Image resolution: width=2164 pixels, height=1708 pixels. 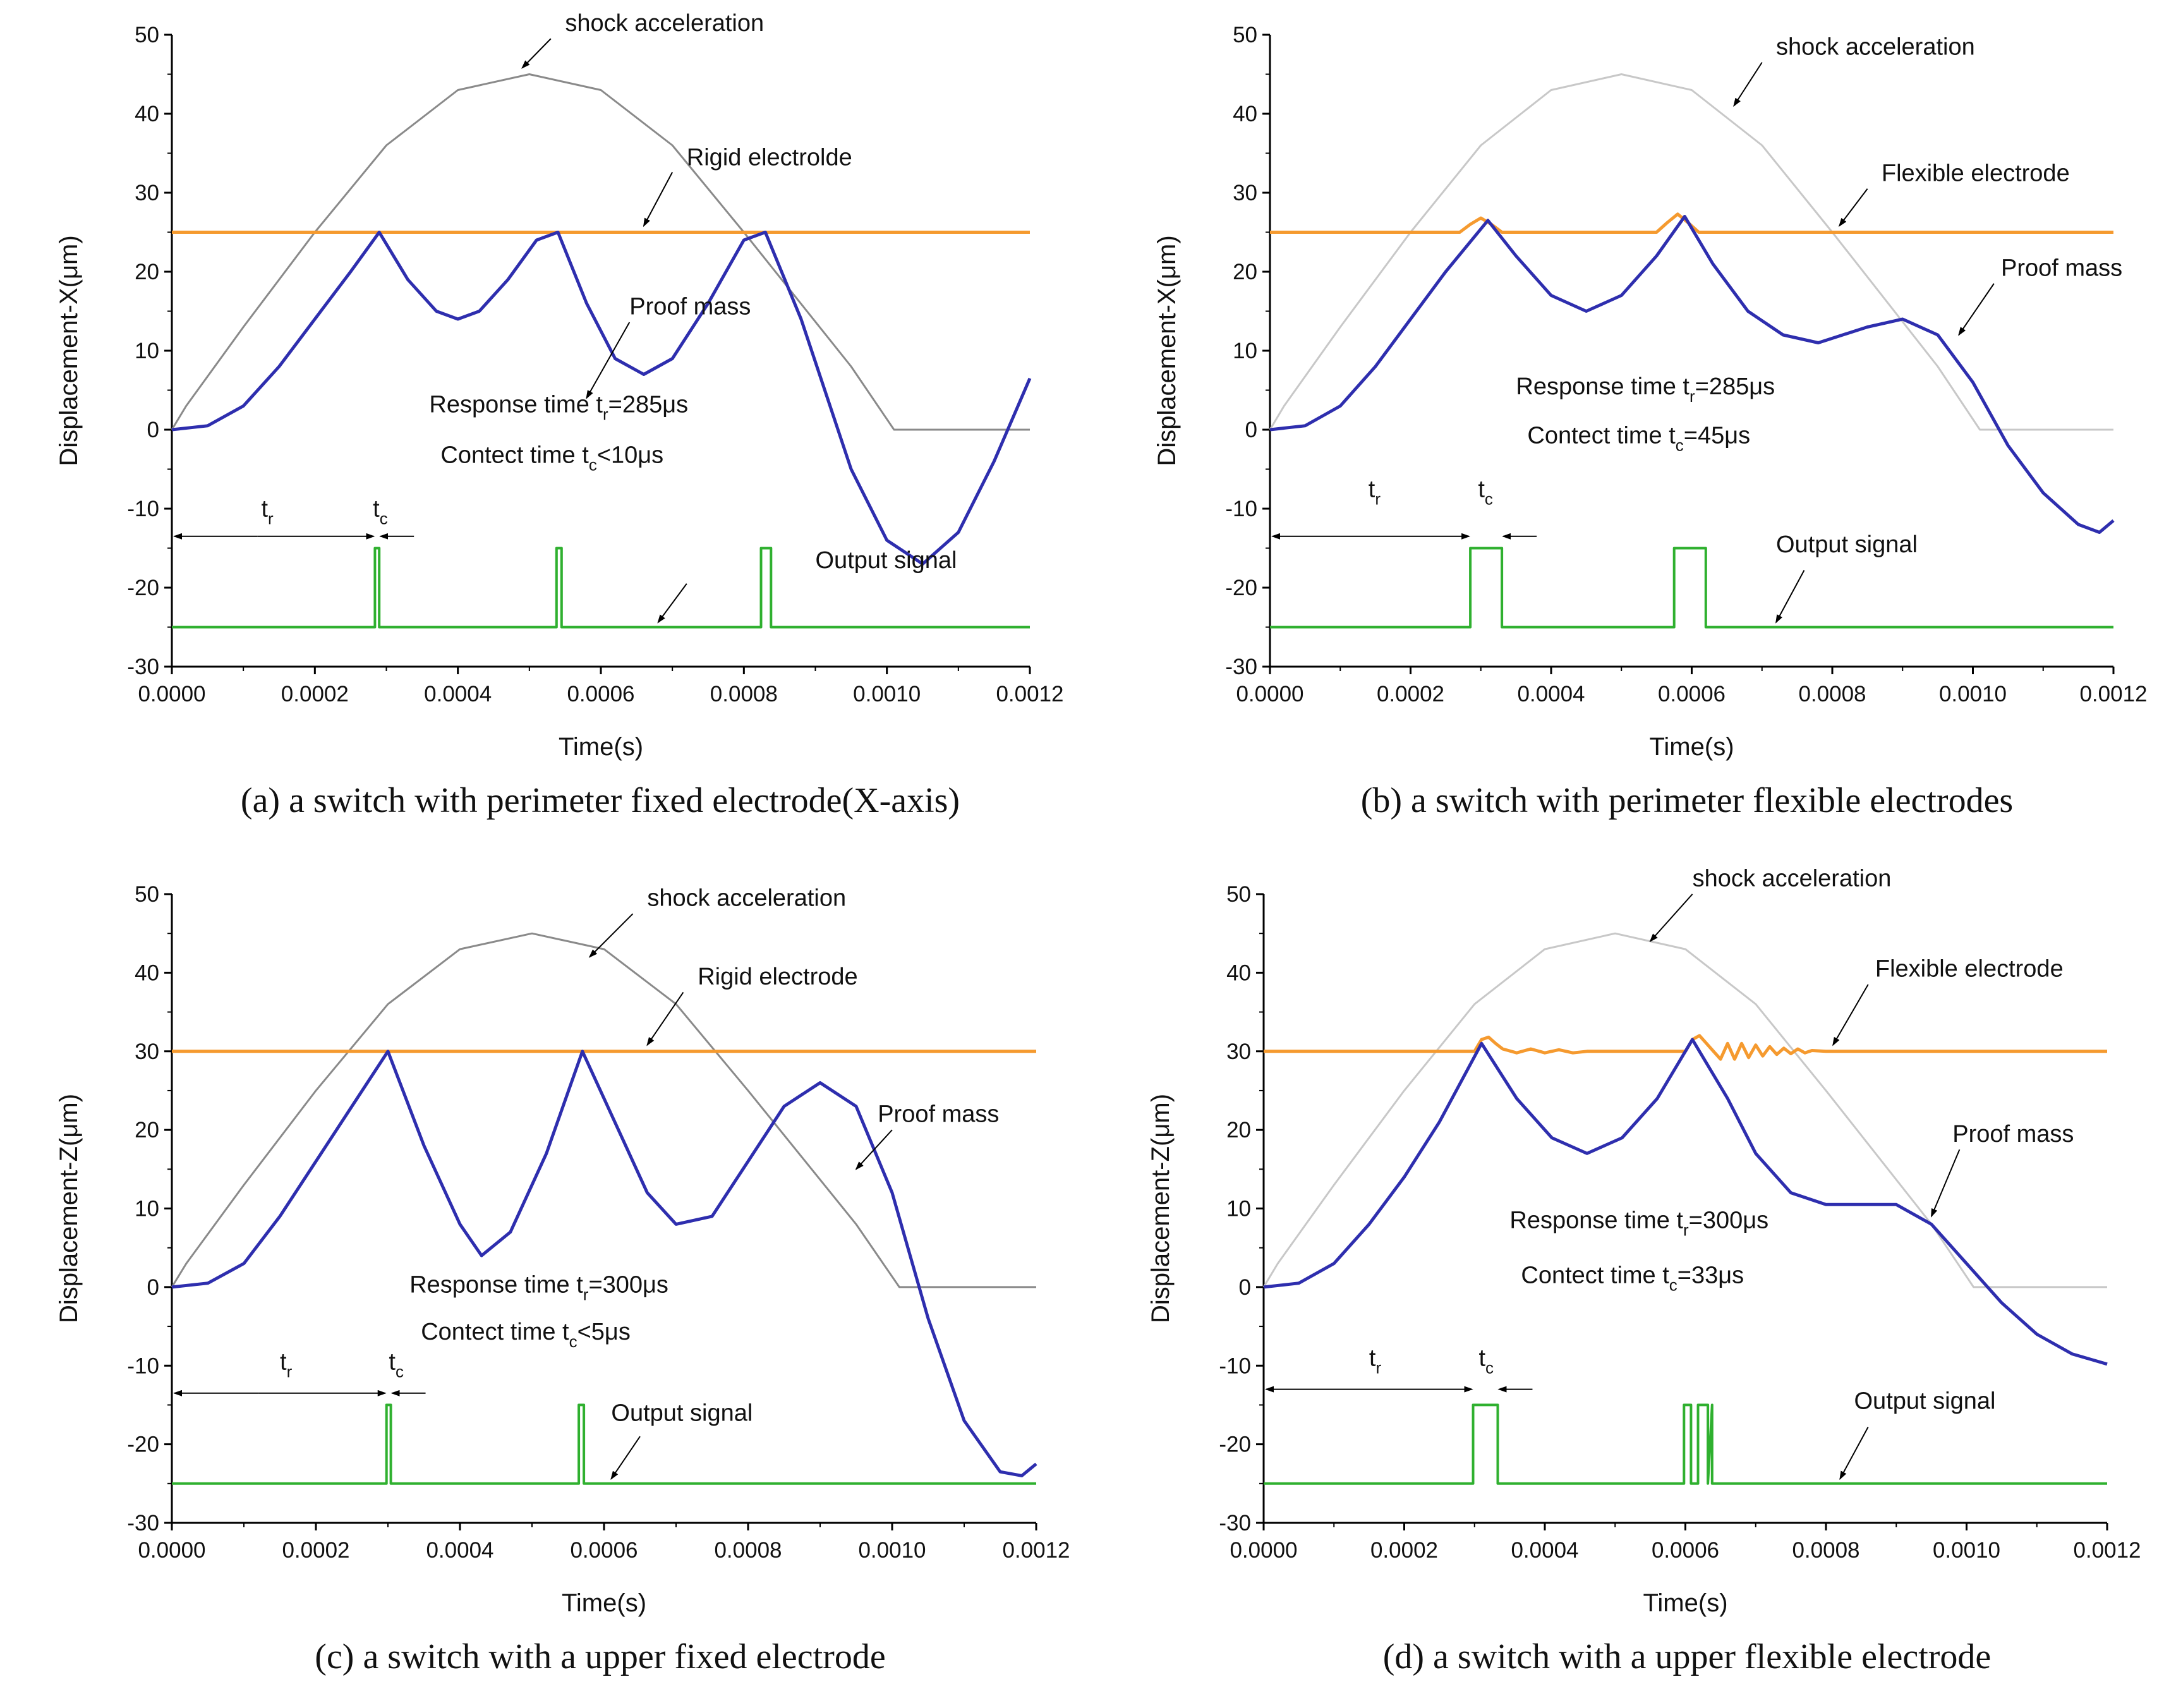 What do you see at coordinates (1638, 1224) in the screenshot?
I see `response-time-label: Response time tr=300μs` at bounding box center [1638, 1224].